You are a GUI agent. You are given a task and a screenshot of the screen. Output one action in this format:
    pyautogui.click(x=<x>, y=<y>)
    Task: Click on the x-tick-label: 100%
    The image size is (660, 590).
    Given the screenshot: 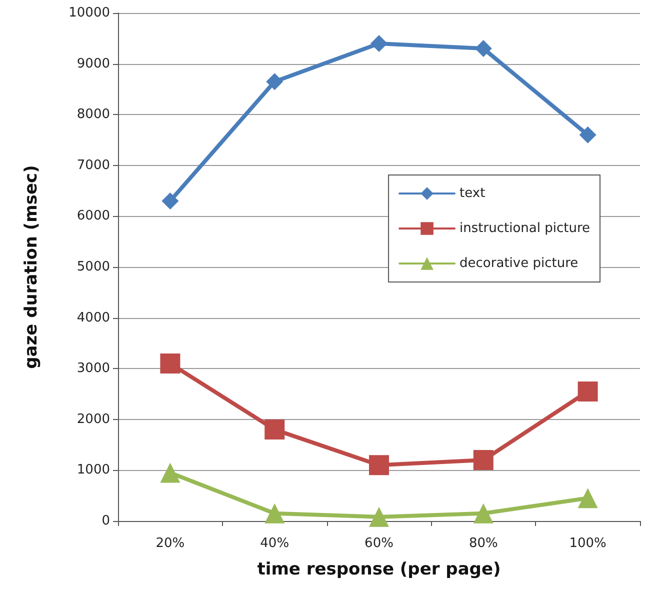 What is the action you would take?
    pyautogui.click(x=587, y=543)
    